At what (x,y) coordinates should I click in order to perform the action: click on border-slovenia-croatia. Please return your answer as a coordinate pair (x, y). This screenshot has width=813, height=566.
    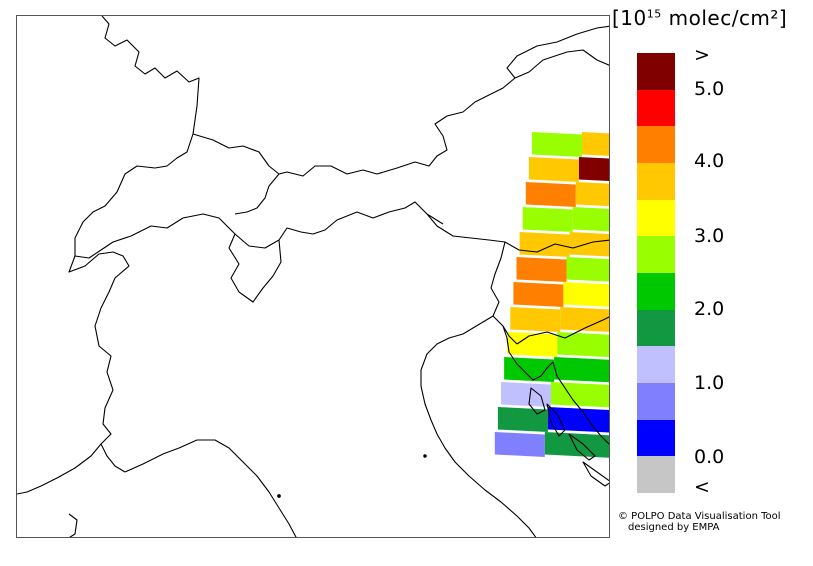
    Looking at the image, I should click on (562, 330).